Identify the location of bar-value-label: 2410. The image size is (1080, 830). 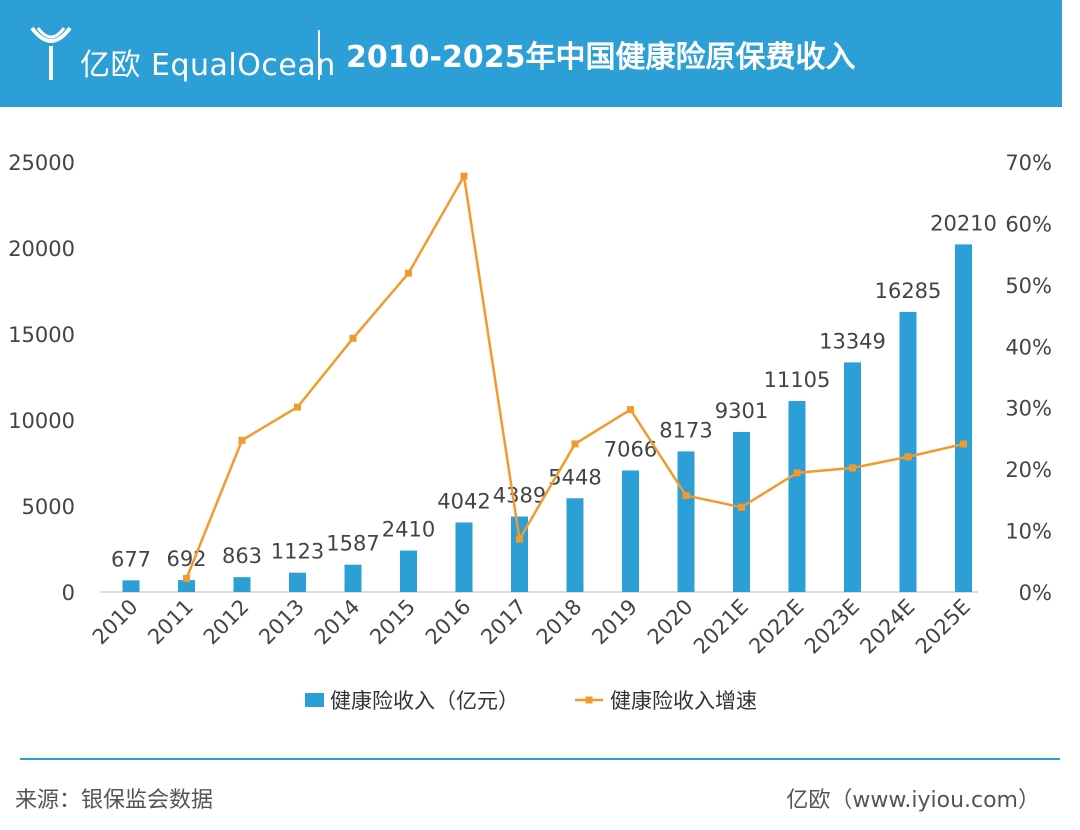
(408, 530).